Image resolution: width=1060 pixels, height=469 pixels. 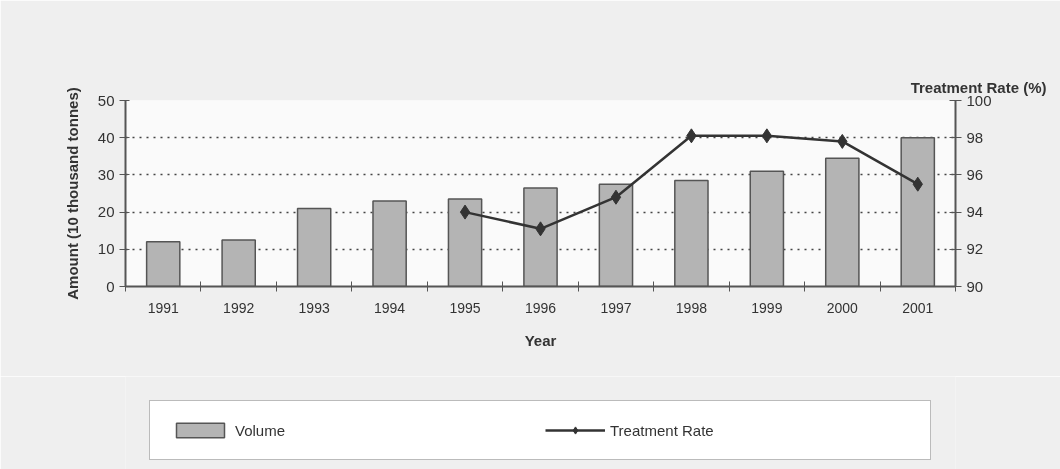 What do you see at coordinates (314, 307) in the screenshot?
I see `x-tick-label: 1993` at bounding box center [314, 307].